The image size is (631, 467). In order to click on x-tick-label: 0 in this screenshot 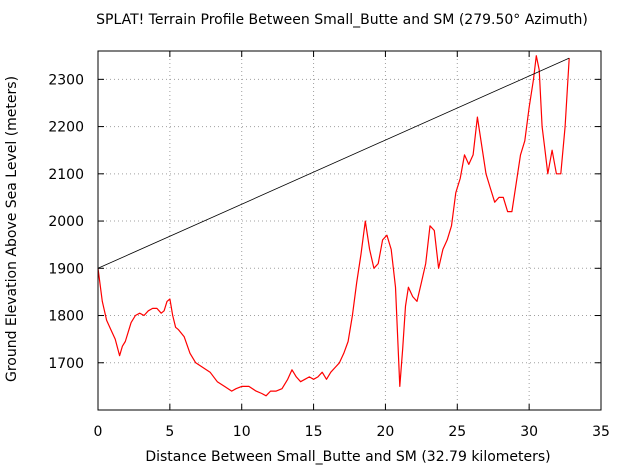, I will do `click(98, 432)`.